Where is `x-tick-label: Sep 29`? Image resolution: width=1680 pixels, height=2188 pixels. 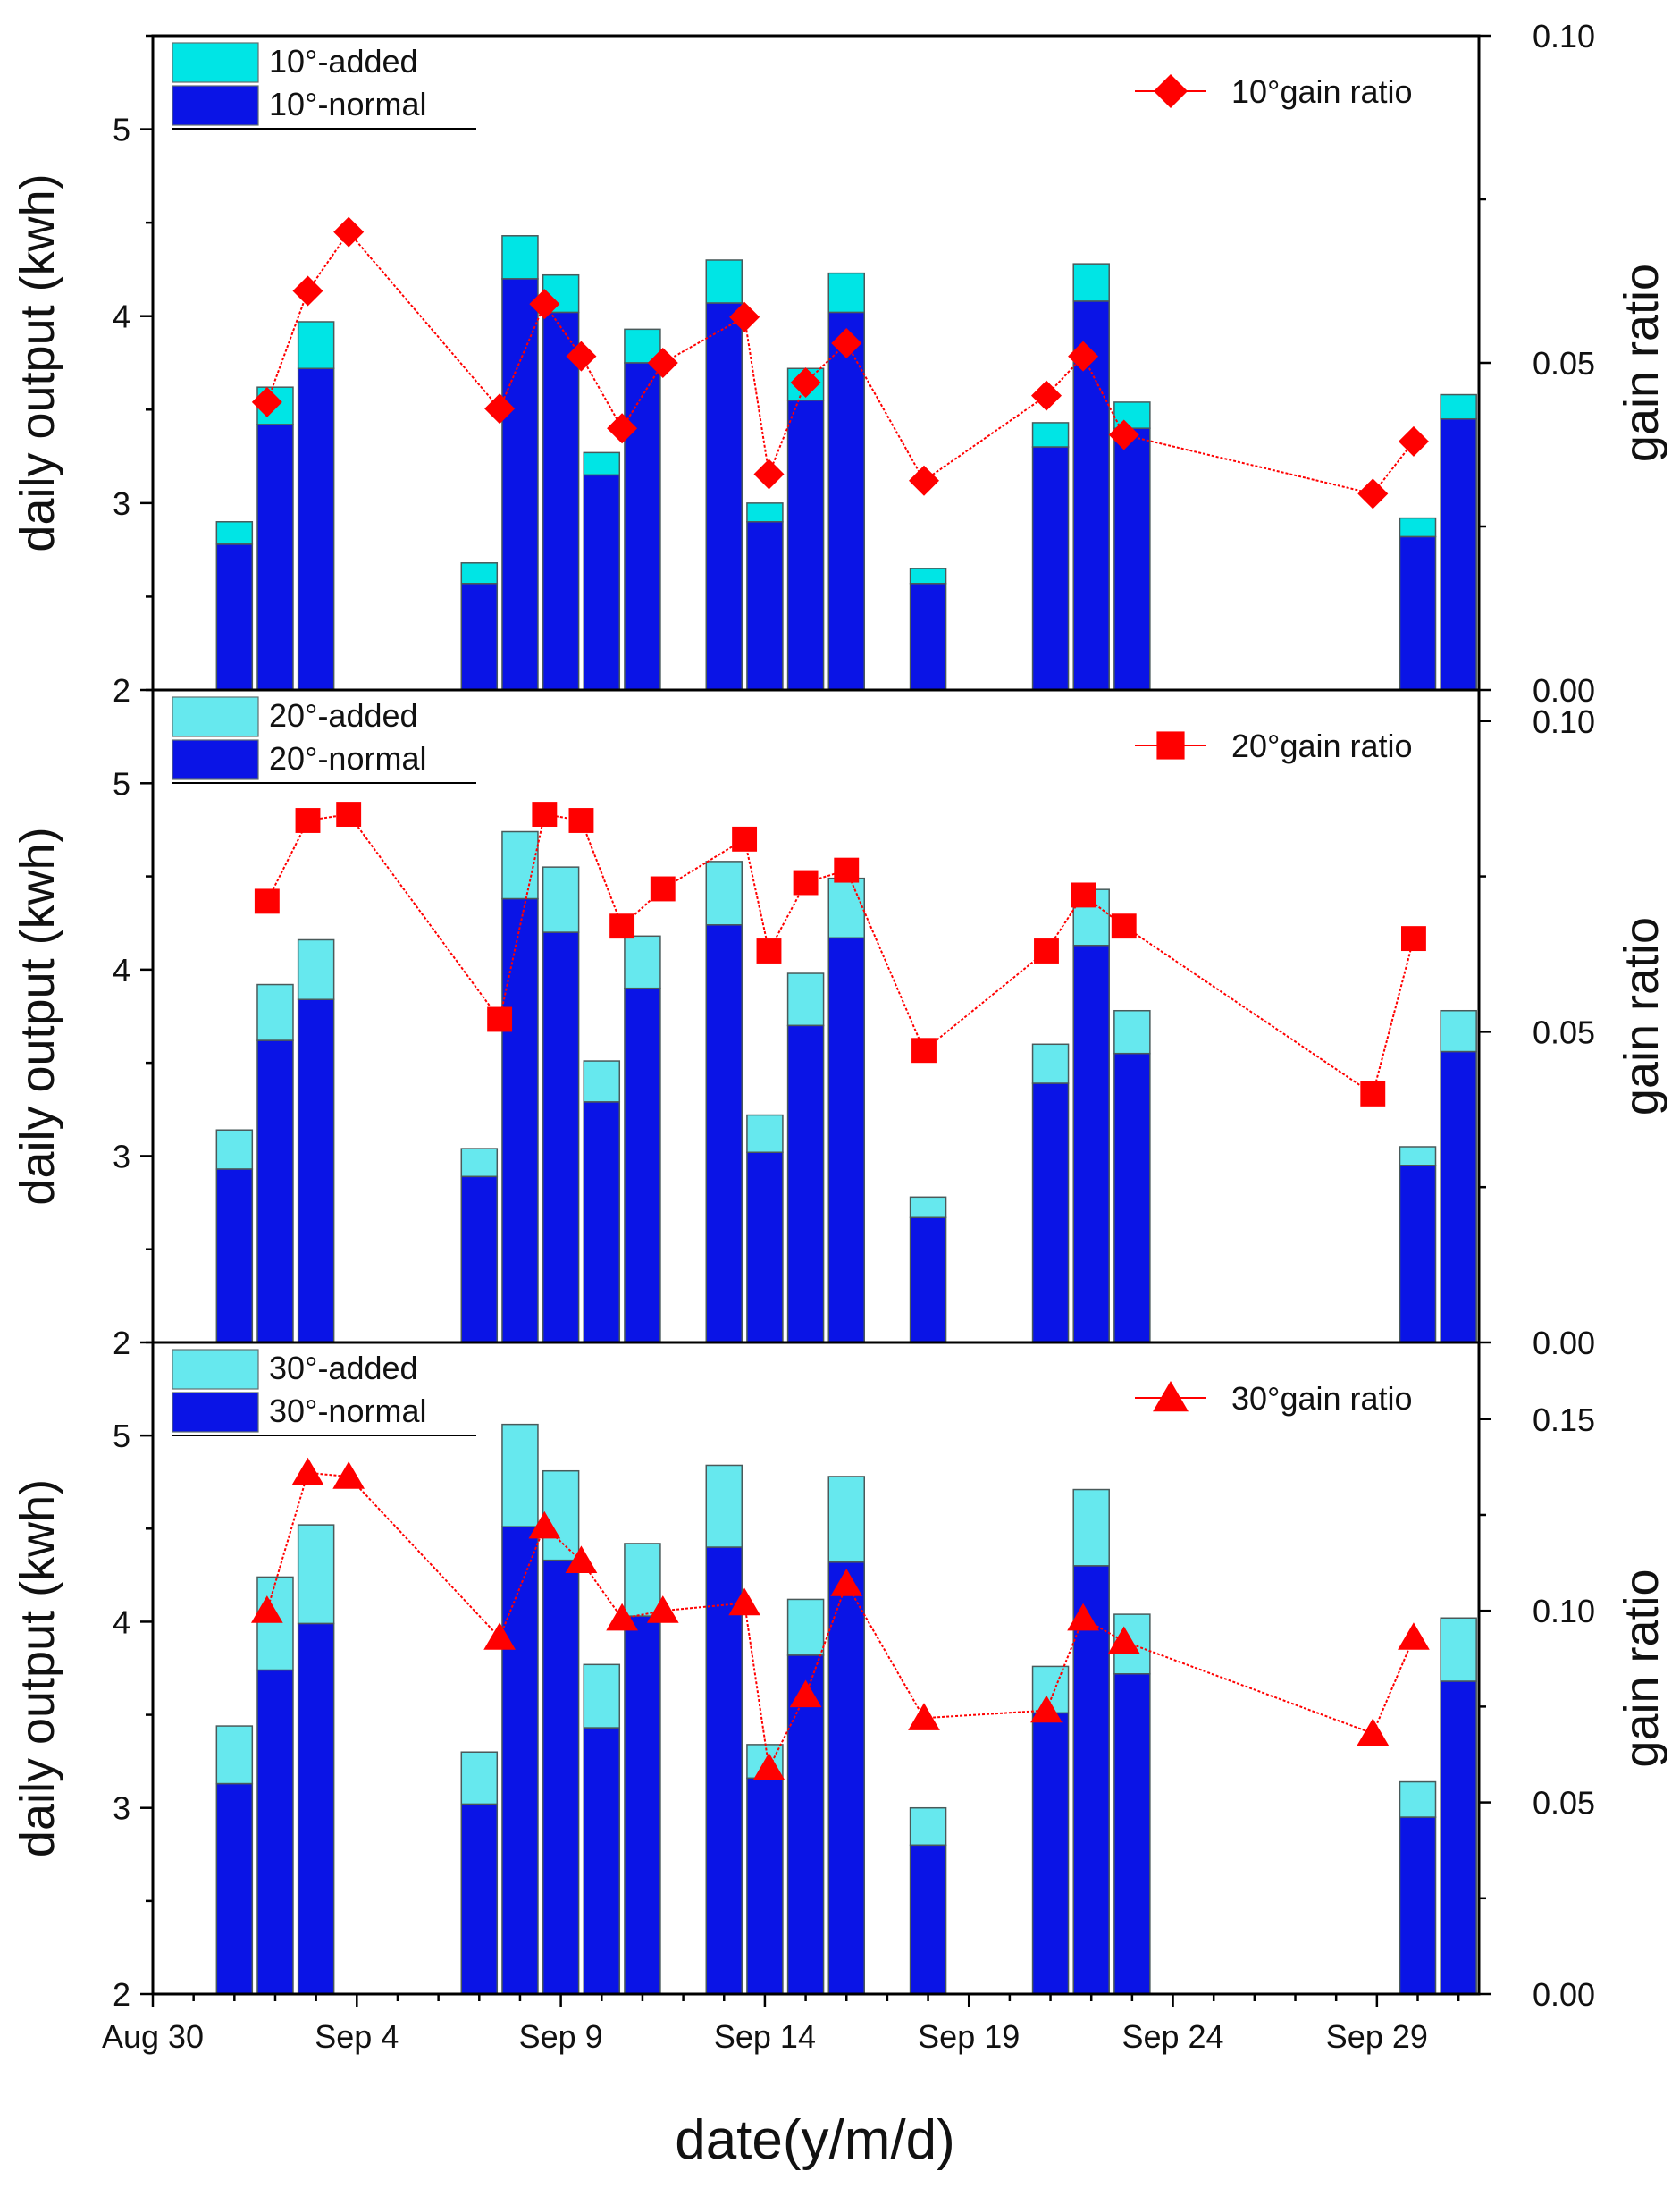 x-tick-label: Sep 29 is located at coordinates (1377, 2036).